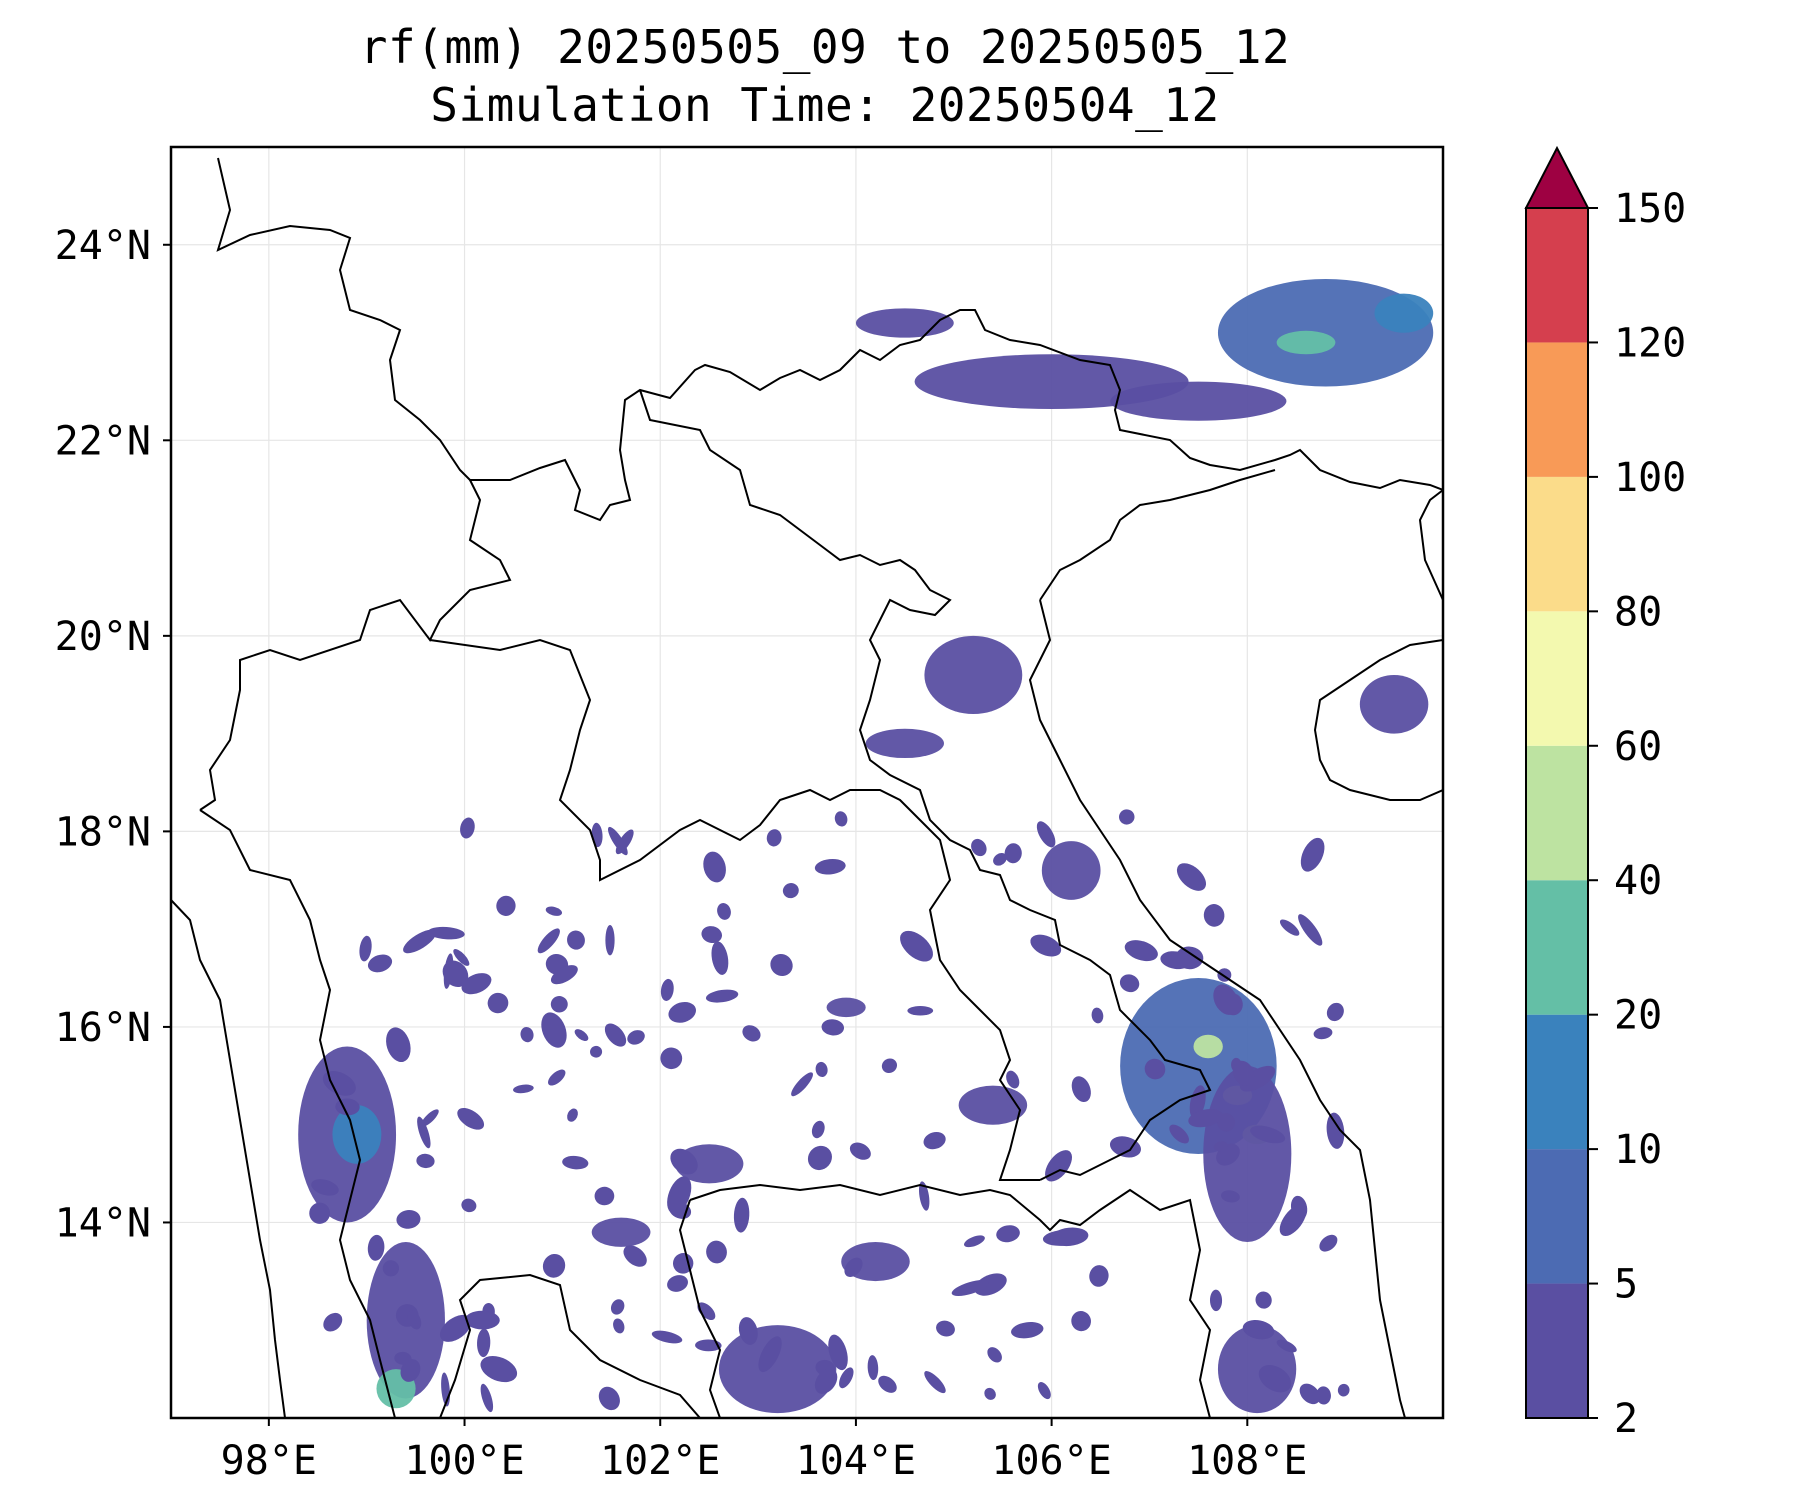  I want to click on coast-vietnam, so click(1217, 1008).